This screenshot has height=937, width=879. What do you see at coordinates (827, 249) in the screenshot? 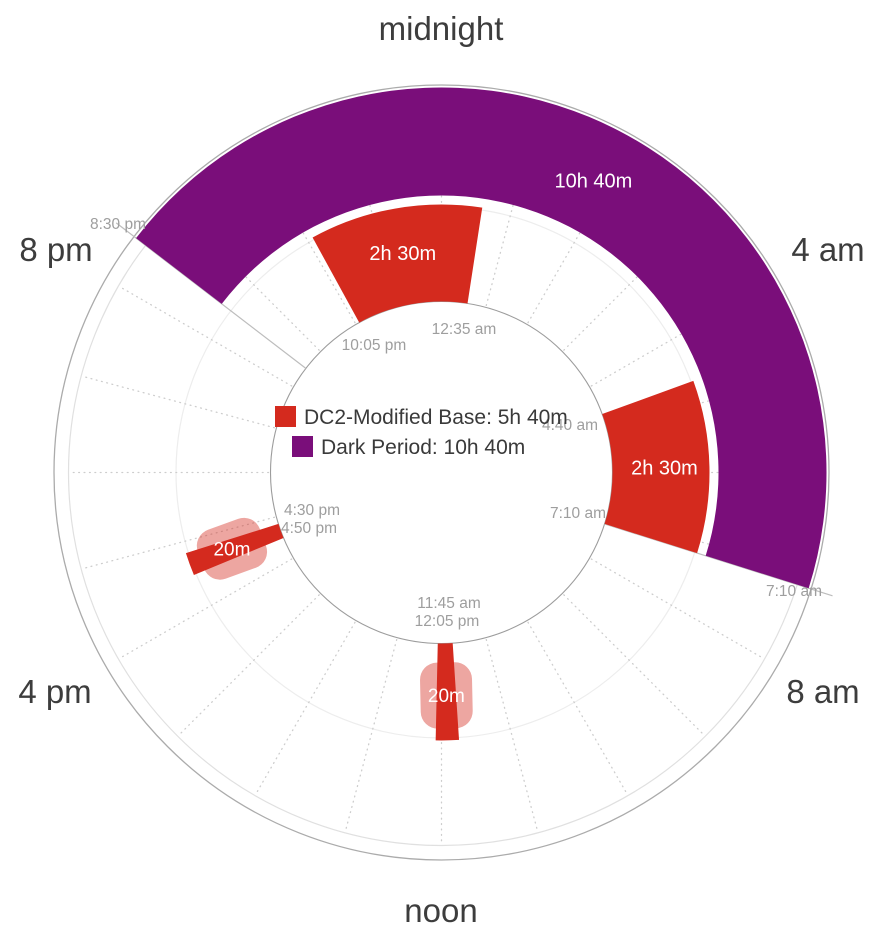
I see `clock-label-4-am: 4 am` at bounding box center [827, 249].